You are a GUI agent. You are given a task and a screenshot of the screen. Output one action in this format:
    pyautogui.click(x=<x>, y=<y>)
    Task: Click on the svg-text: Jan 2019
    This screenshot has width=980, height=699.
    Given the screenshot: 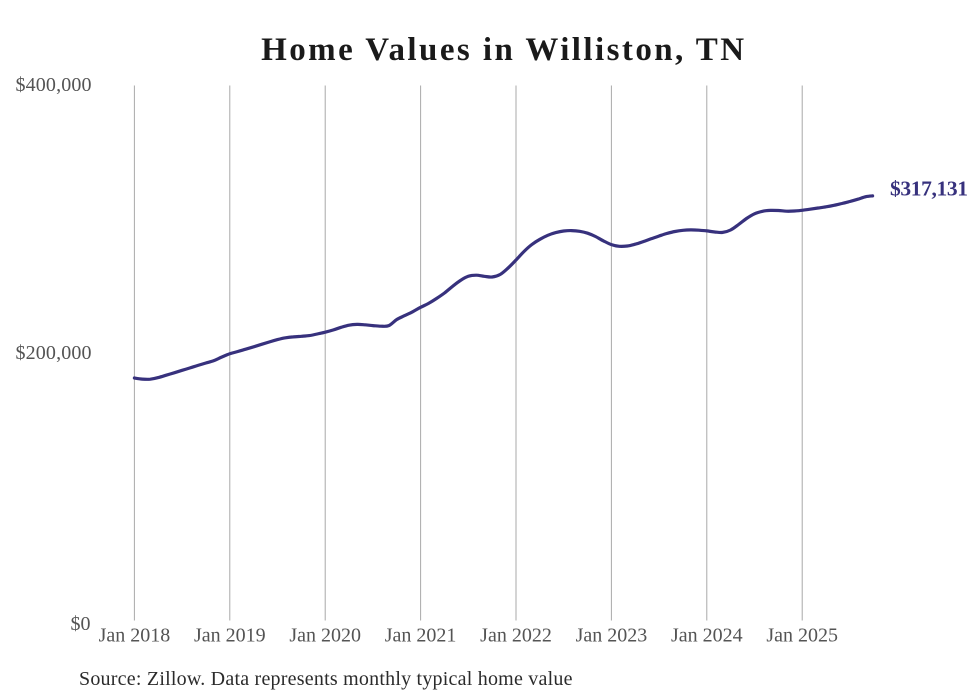 What is the action you would take?
    pyautogui.click(x=230, y=636)
    